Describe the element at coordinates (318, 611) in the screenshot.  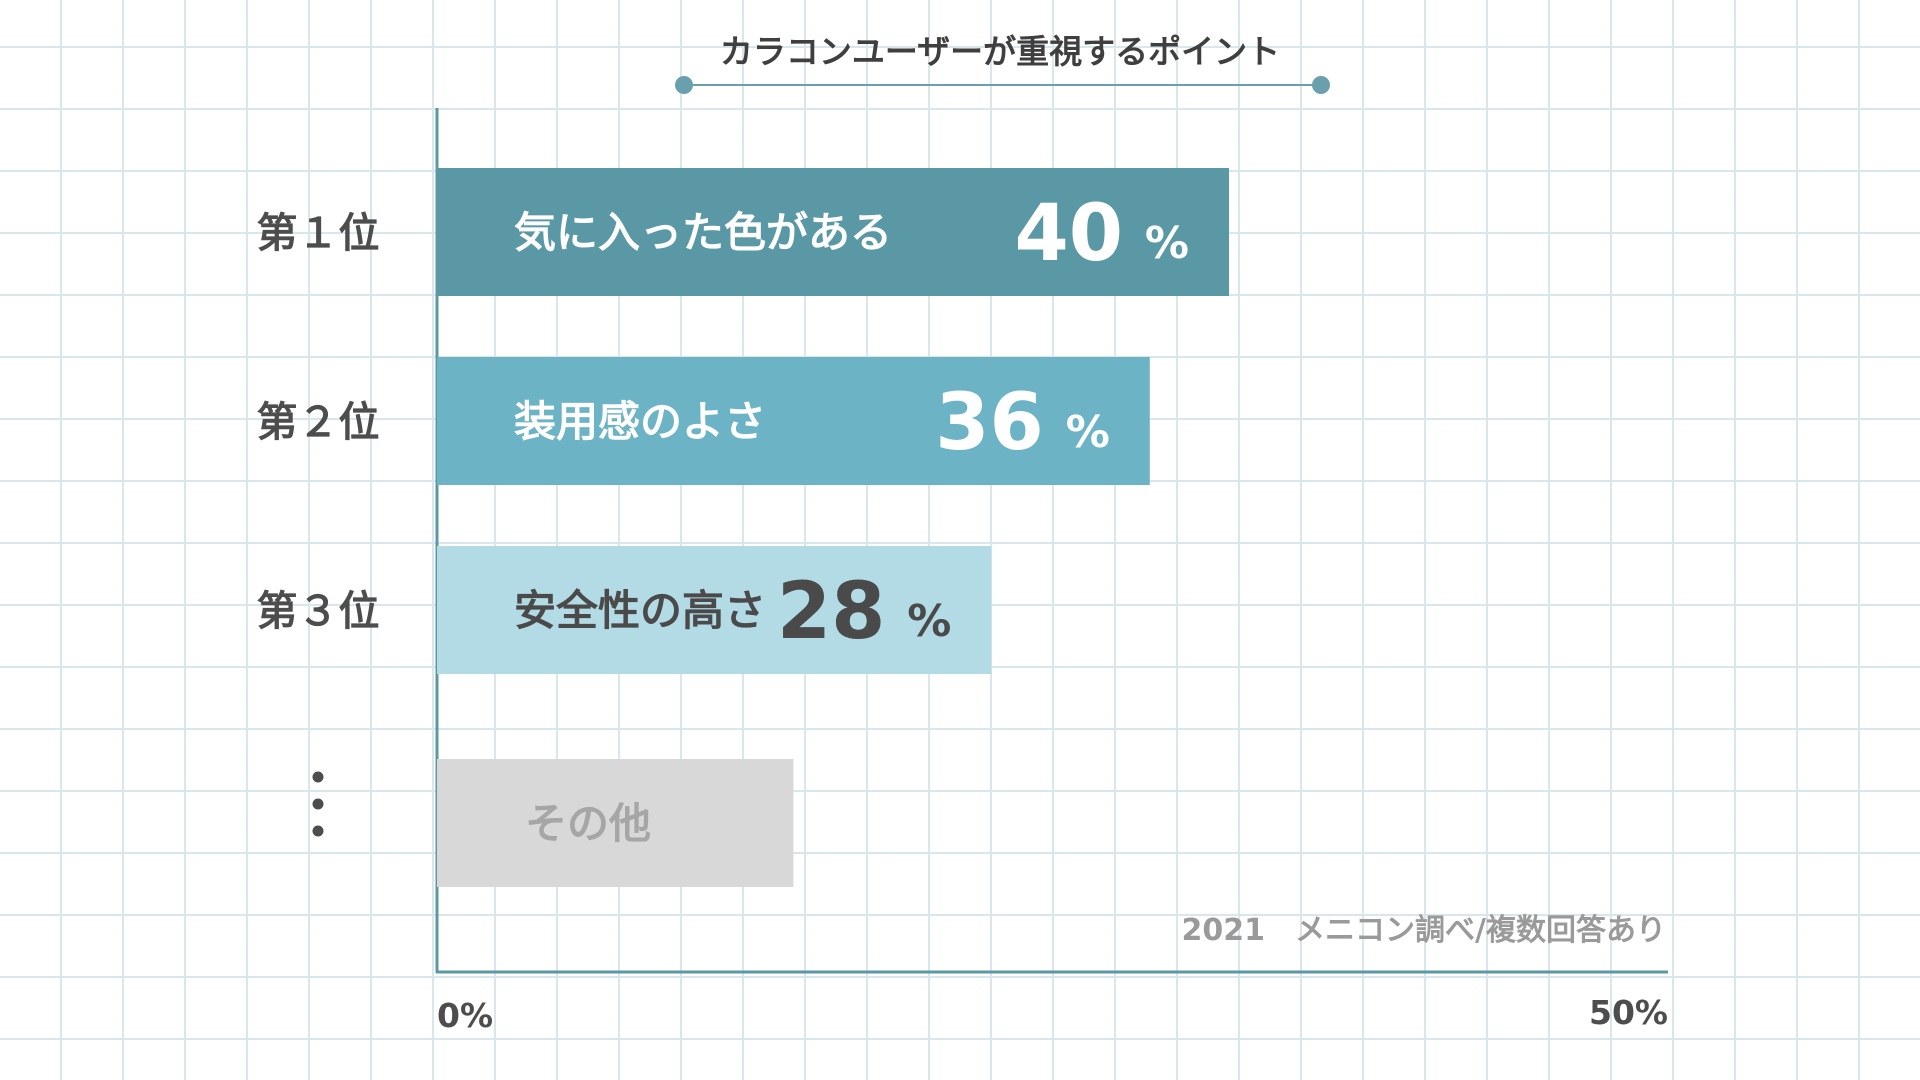
I see `rank-label-3: 第３位` at that location.